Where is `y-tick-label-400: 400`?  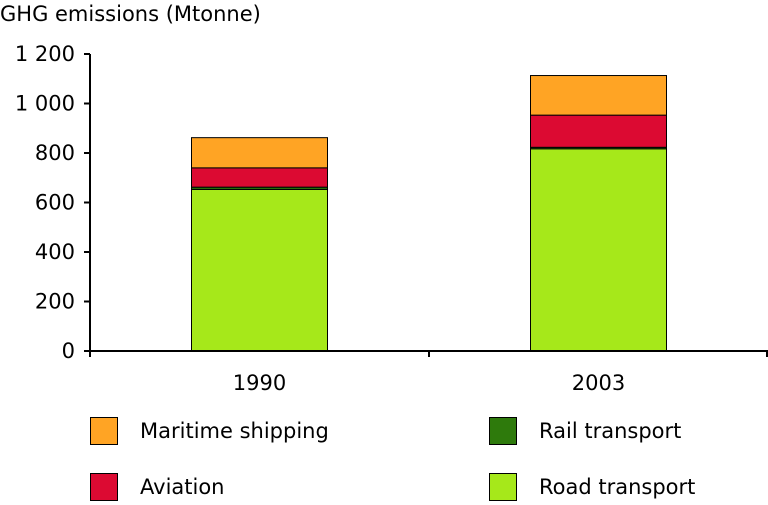
y-tick-label-400: 400 is located at coordinates (55, 252).